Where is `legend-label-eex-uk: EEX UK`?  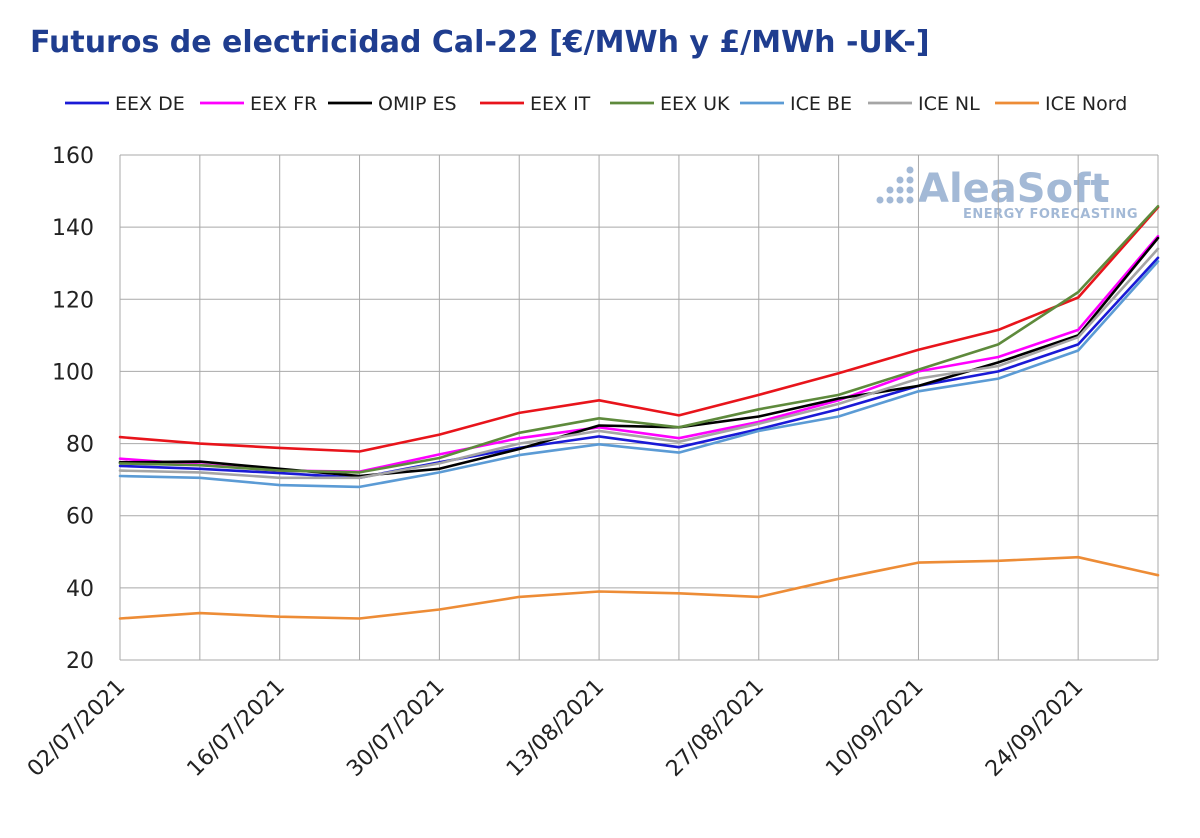
legend-label-eex-uk: EEX UK is located at coordinates (695, 104).